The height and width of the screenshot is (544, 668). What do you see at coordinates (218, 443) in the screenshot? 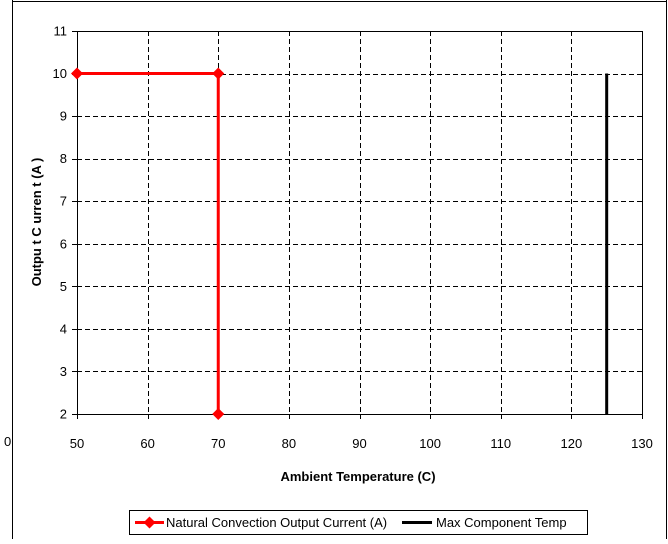
I see `x-tick-label: 70` at bounding box center [218, 443].